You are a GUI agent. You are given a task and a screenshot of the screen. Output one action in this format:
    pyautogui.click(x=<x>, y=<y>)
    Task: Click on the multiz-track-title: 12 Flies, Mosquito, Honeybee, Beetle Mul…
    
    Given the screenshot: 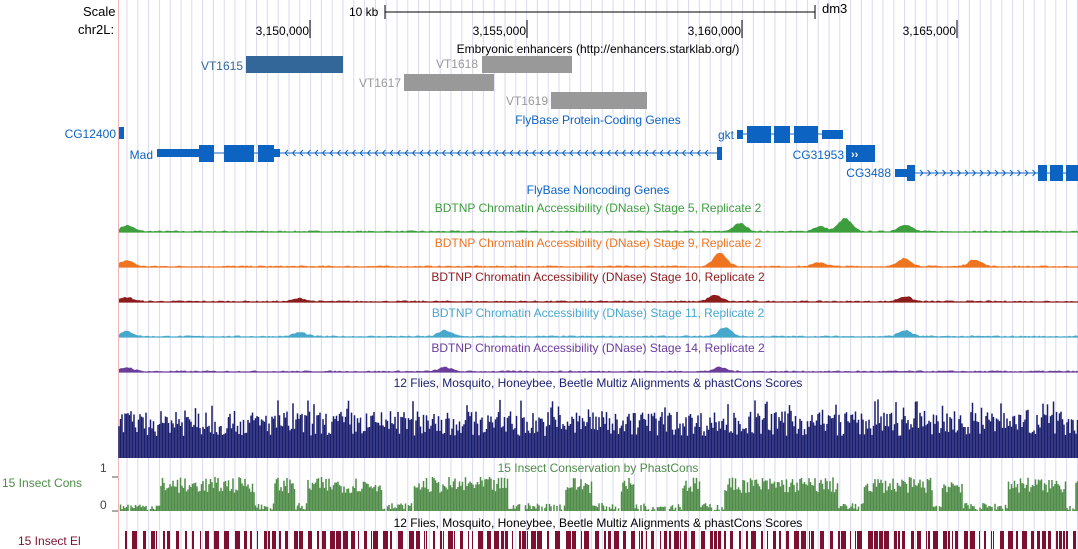 What is the action you would take?
    pyautogui.click(x=598, y=383)
    